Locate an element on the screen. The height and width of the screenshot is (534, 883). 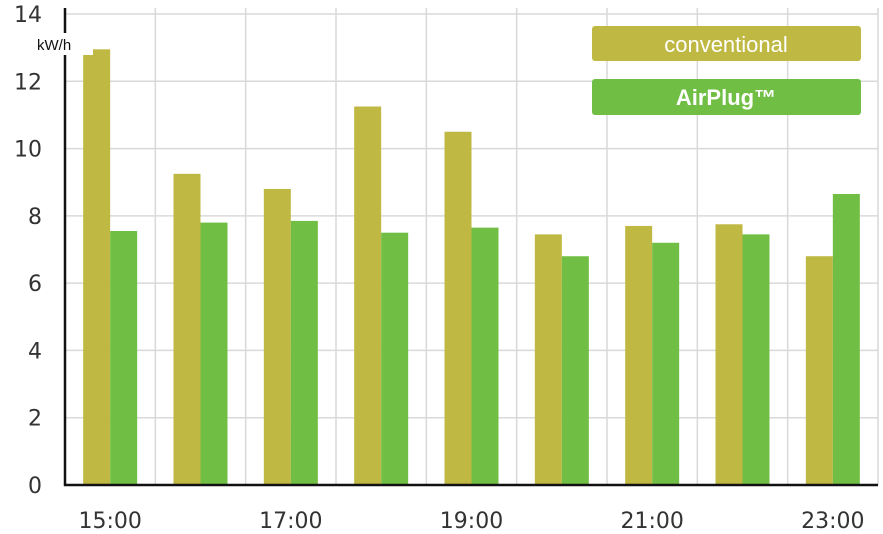
x-tick-labels: 15:00 17:00 19:00 21:00 23:00 is located at coordinates (471, 521).